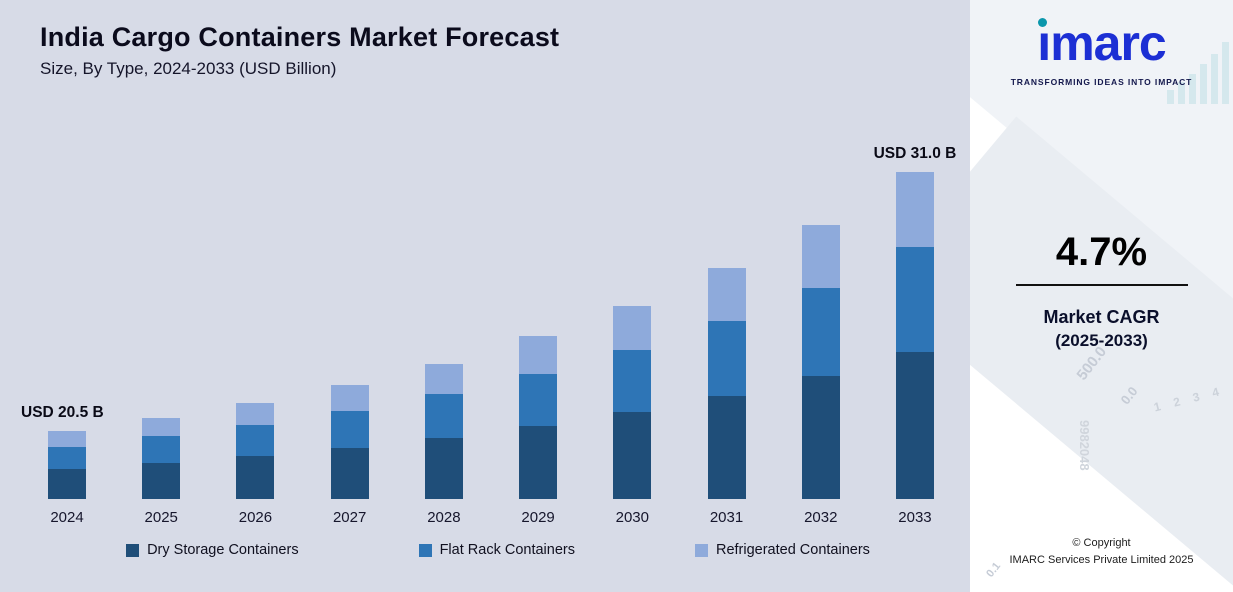  I want to click on x-label-2026: 2026, so click(255, 518).